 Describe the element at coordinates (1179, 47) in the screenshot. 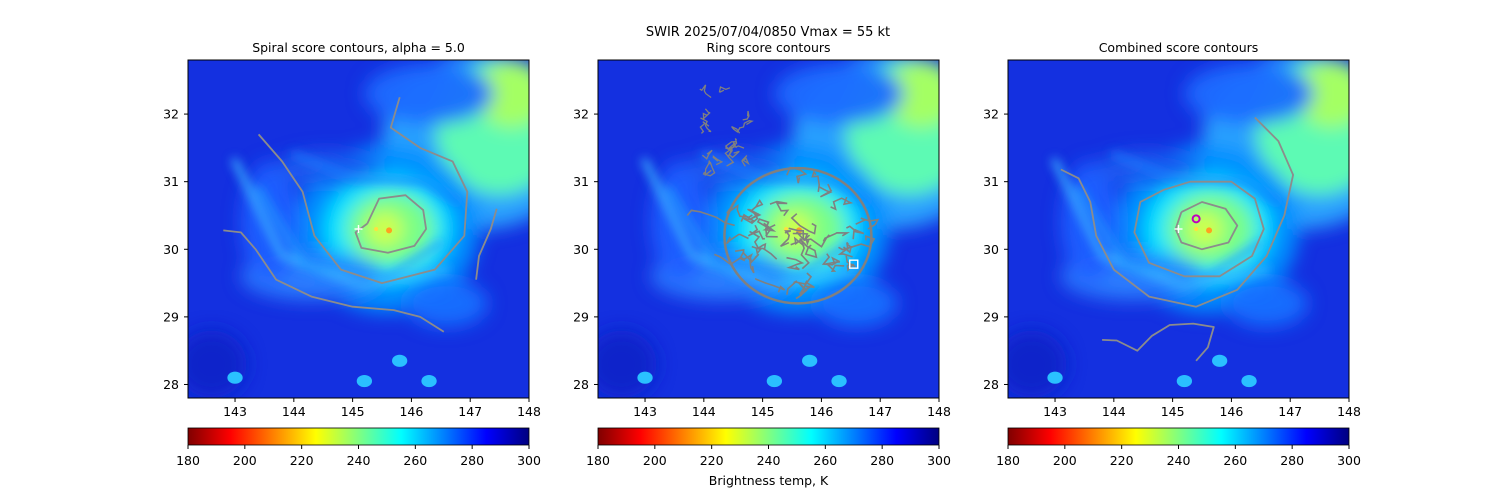

I see `panel-title: Combined score contours` at that location.